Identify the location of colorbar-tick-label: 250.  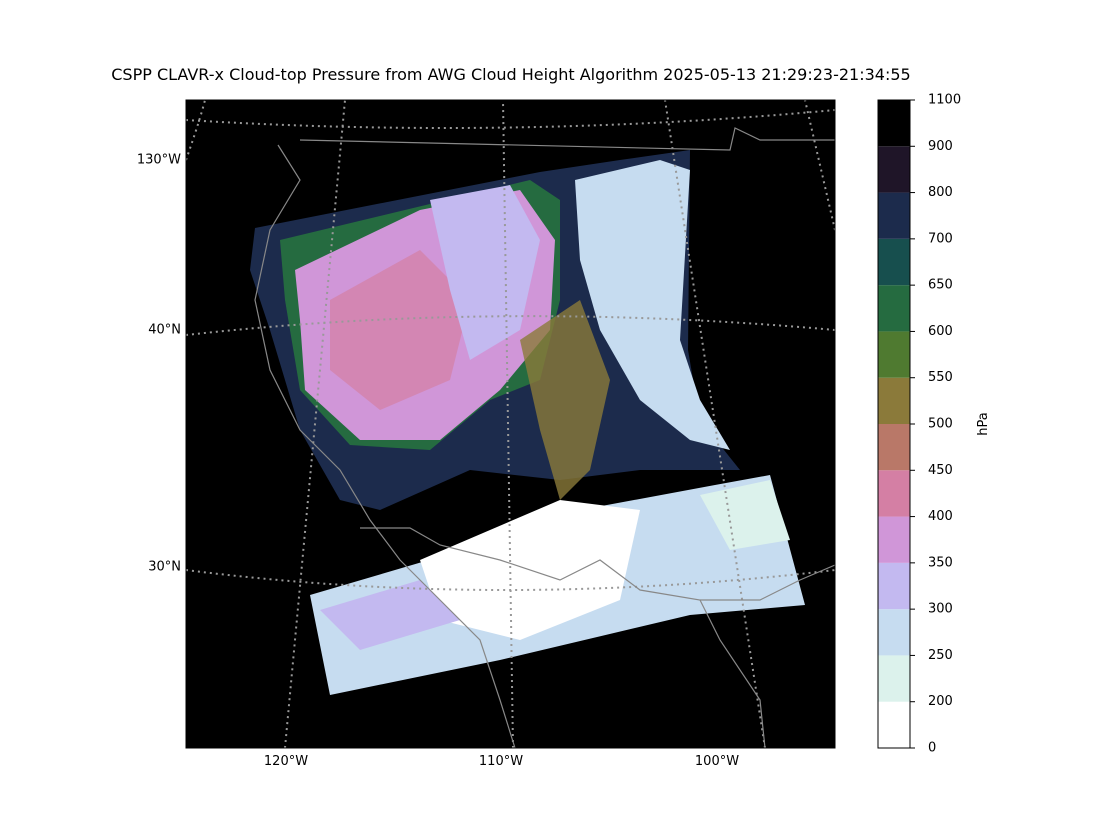
(940, 655).